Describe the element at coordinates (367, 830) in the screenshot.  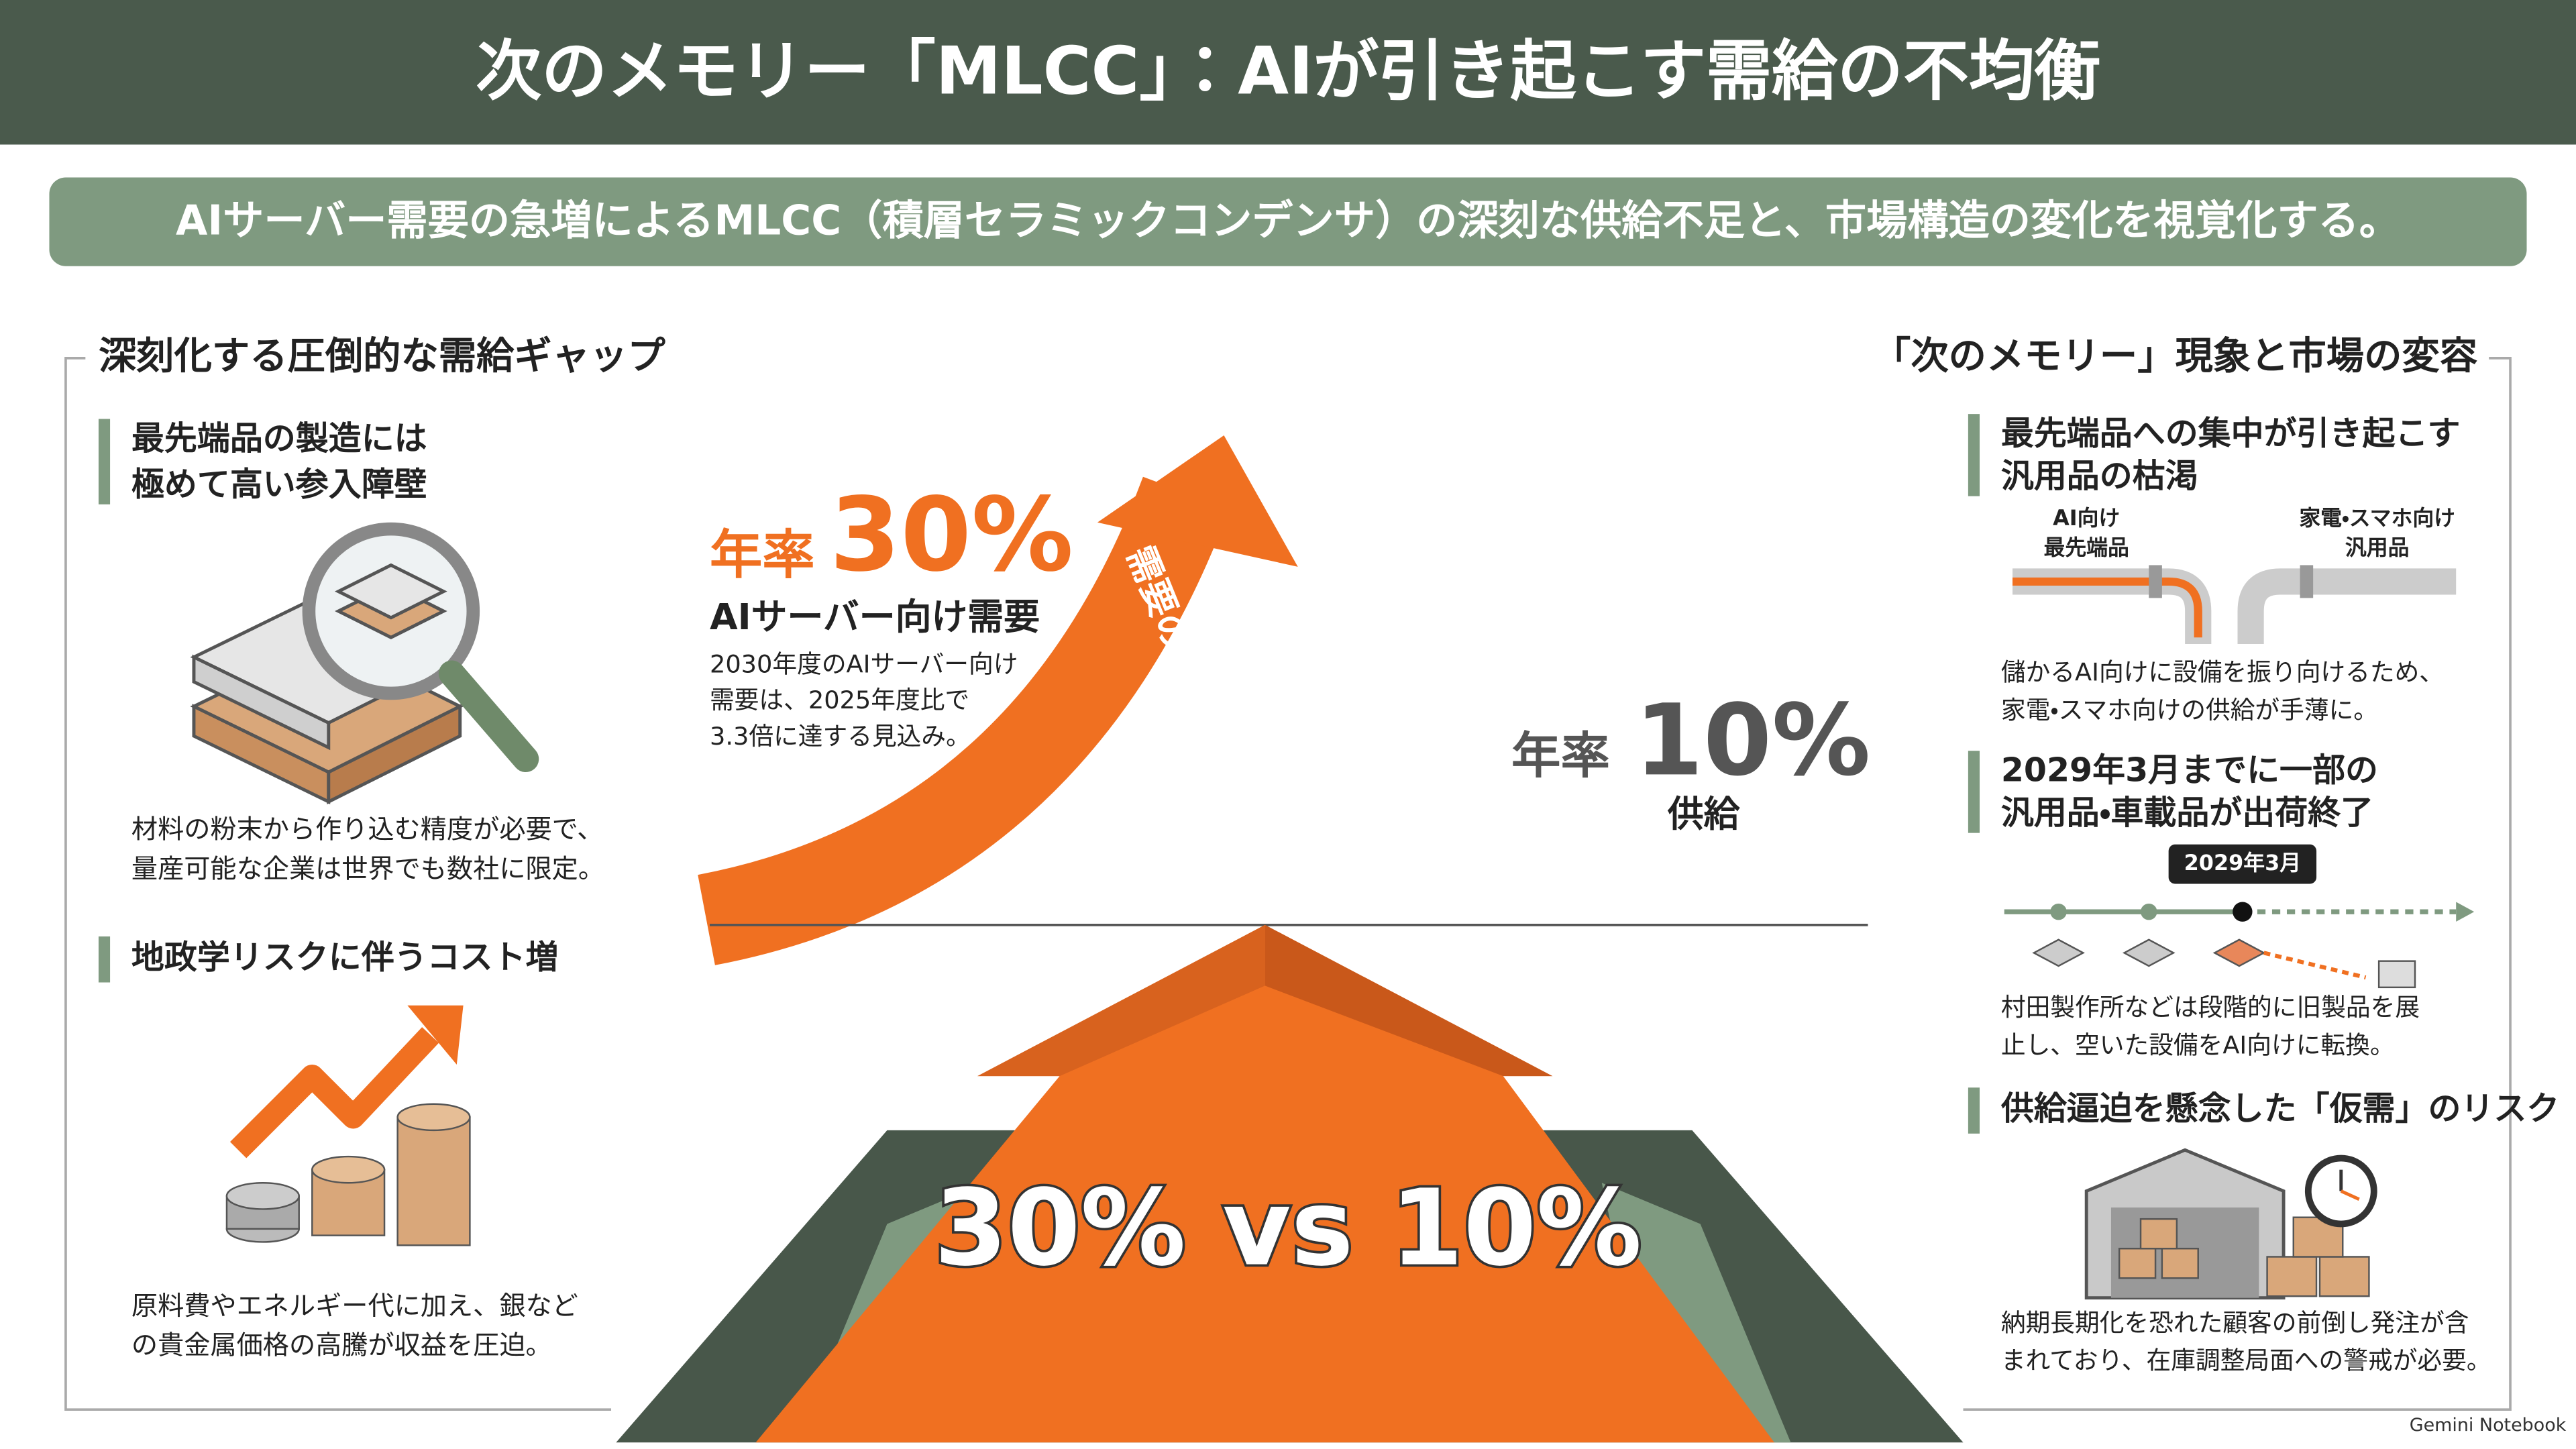
I see `item-text: 材料の粉末から作り込む精度が必要で、` at that location.